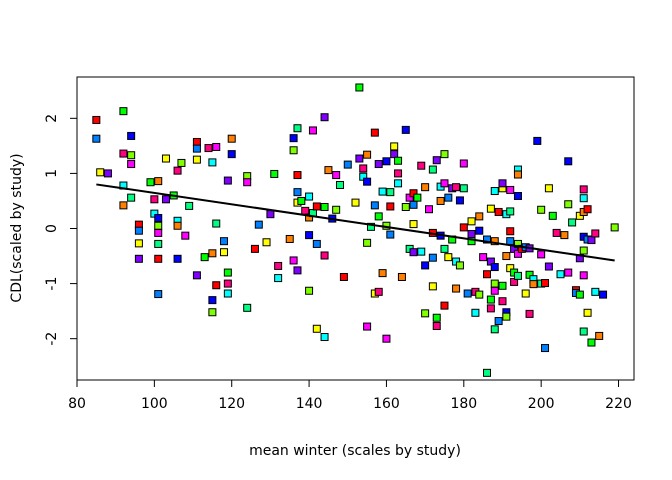  What do you see at coordinates (52, 173) in the screenshot?
I see `y-tick-label: 1` at bounding box center [52, 173].